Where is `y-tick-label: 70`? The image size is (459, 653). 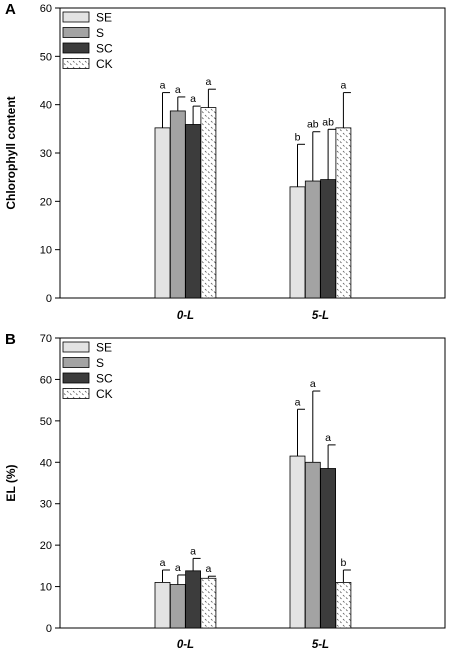
y-tick-label: 70 is located at coordinates (46, 339).